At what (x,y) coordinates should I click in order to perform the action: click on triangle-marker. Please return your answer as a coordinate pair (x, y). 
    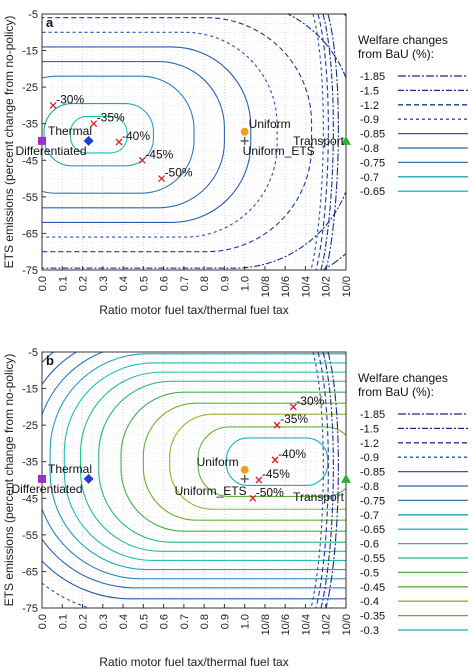
    Looking at the image, I should click on (346, 140).